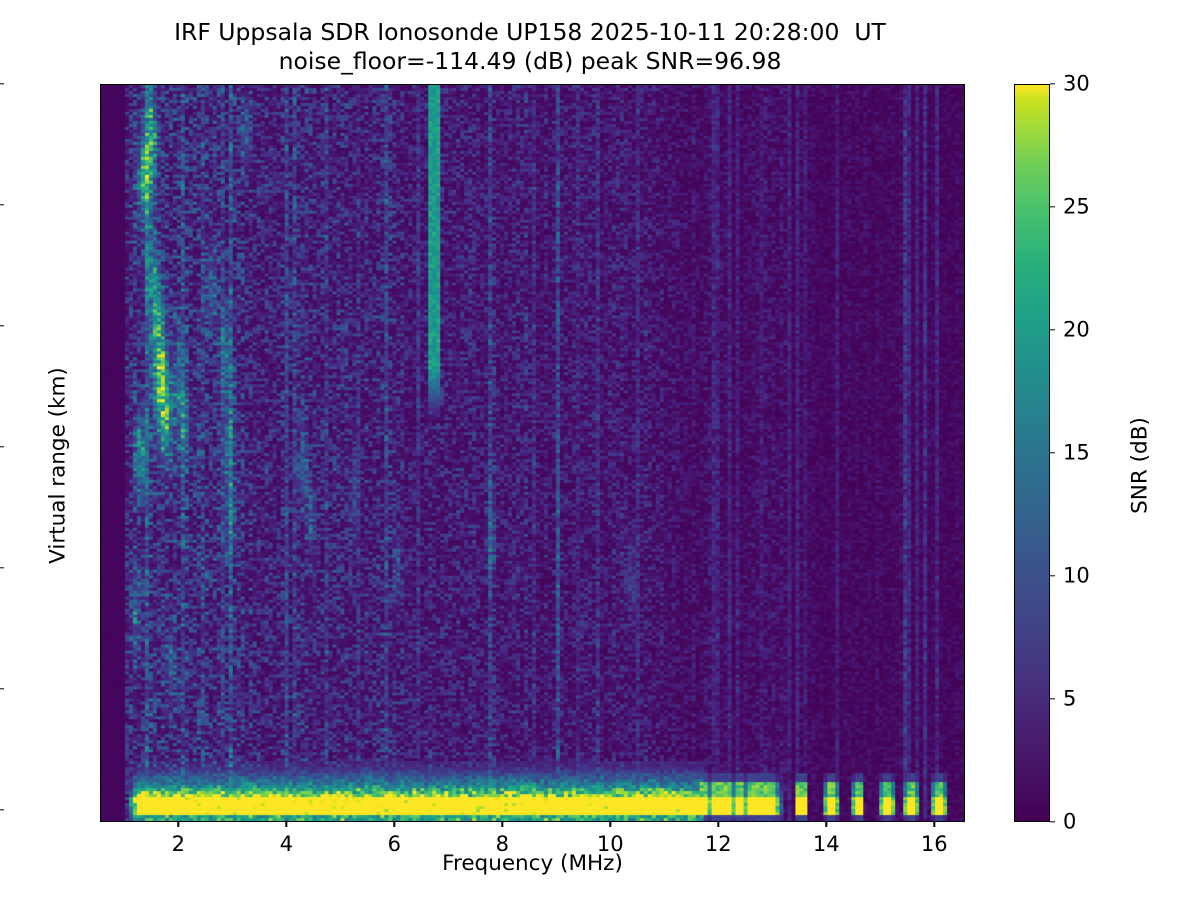 The width and height of the screenshot is (1200, 900). What do you see at coordinates (1070, 698) in the screenshot?
I see `colorbar-tick-label: 5` at bounding box center [1070, 698].